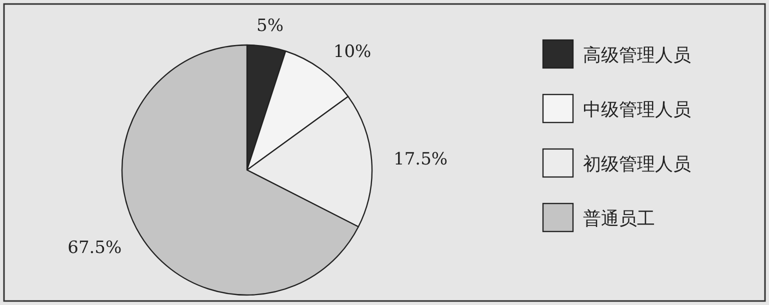 This screenshot has width=769, height=305. What do you see at coordinates (637, 164) in the screenshot?
I see `legend-label: 初级管理人员` at bounding box center [637, 164].